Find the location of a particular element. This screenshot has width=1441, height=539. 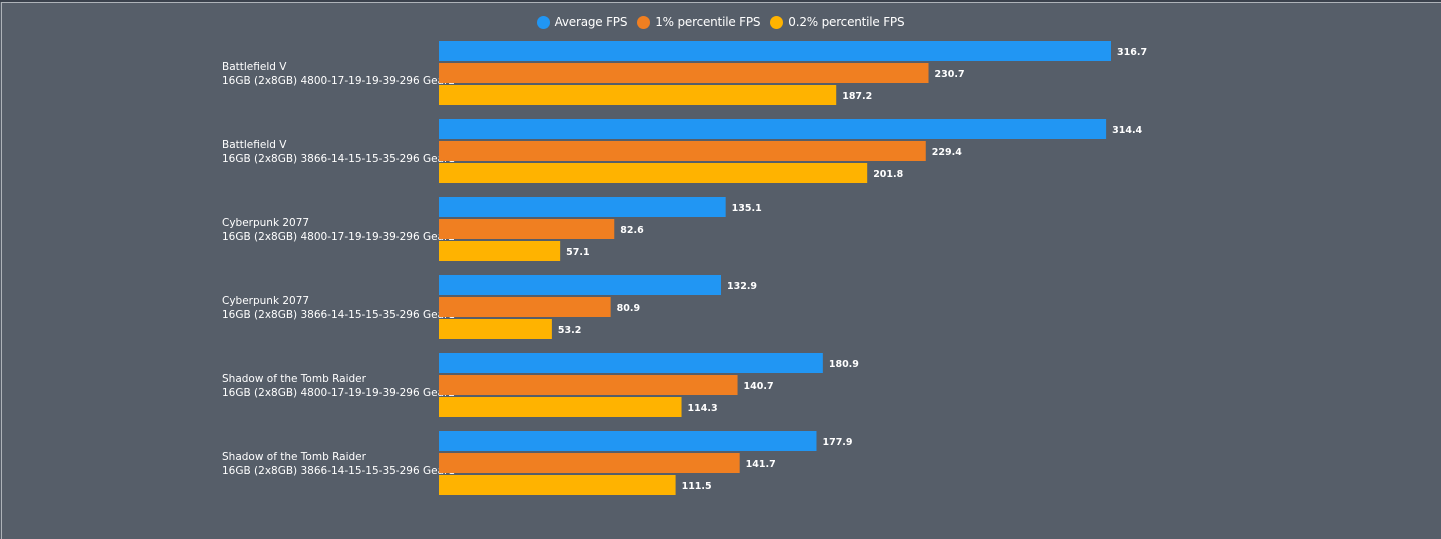

data-label: 229.4 is located at coordinates (947, 152).